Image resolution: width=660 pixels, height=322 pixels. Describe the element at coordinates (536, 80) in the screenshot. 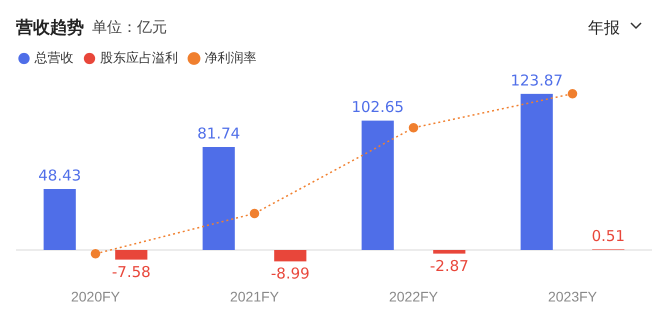

I see `data-label: 123.87` at that location.